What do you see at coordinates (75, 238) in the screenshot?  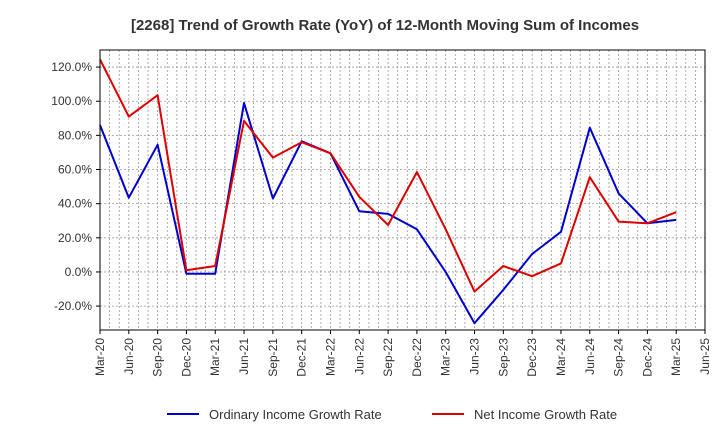 I see `y-tick-label: 20.0%` at bounding box center [75, 238].